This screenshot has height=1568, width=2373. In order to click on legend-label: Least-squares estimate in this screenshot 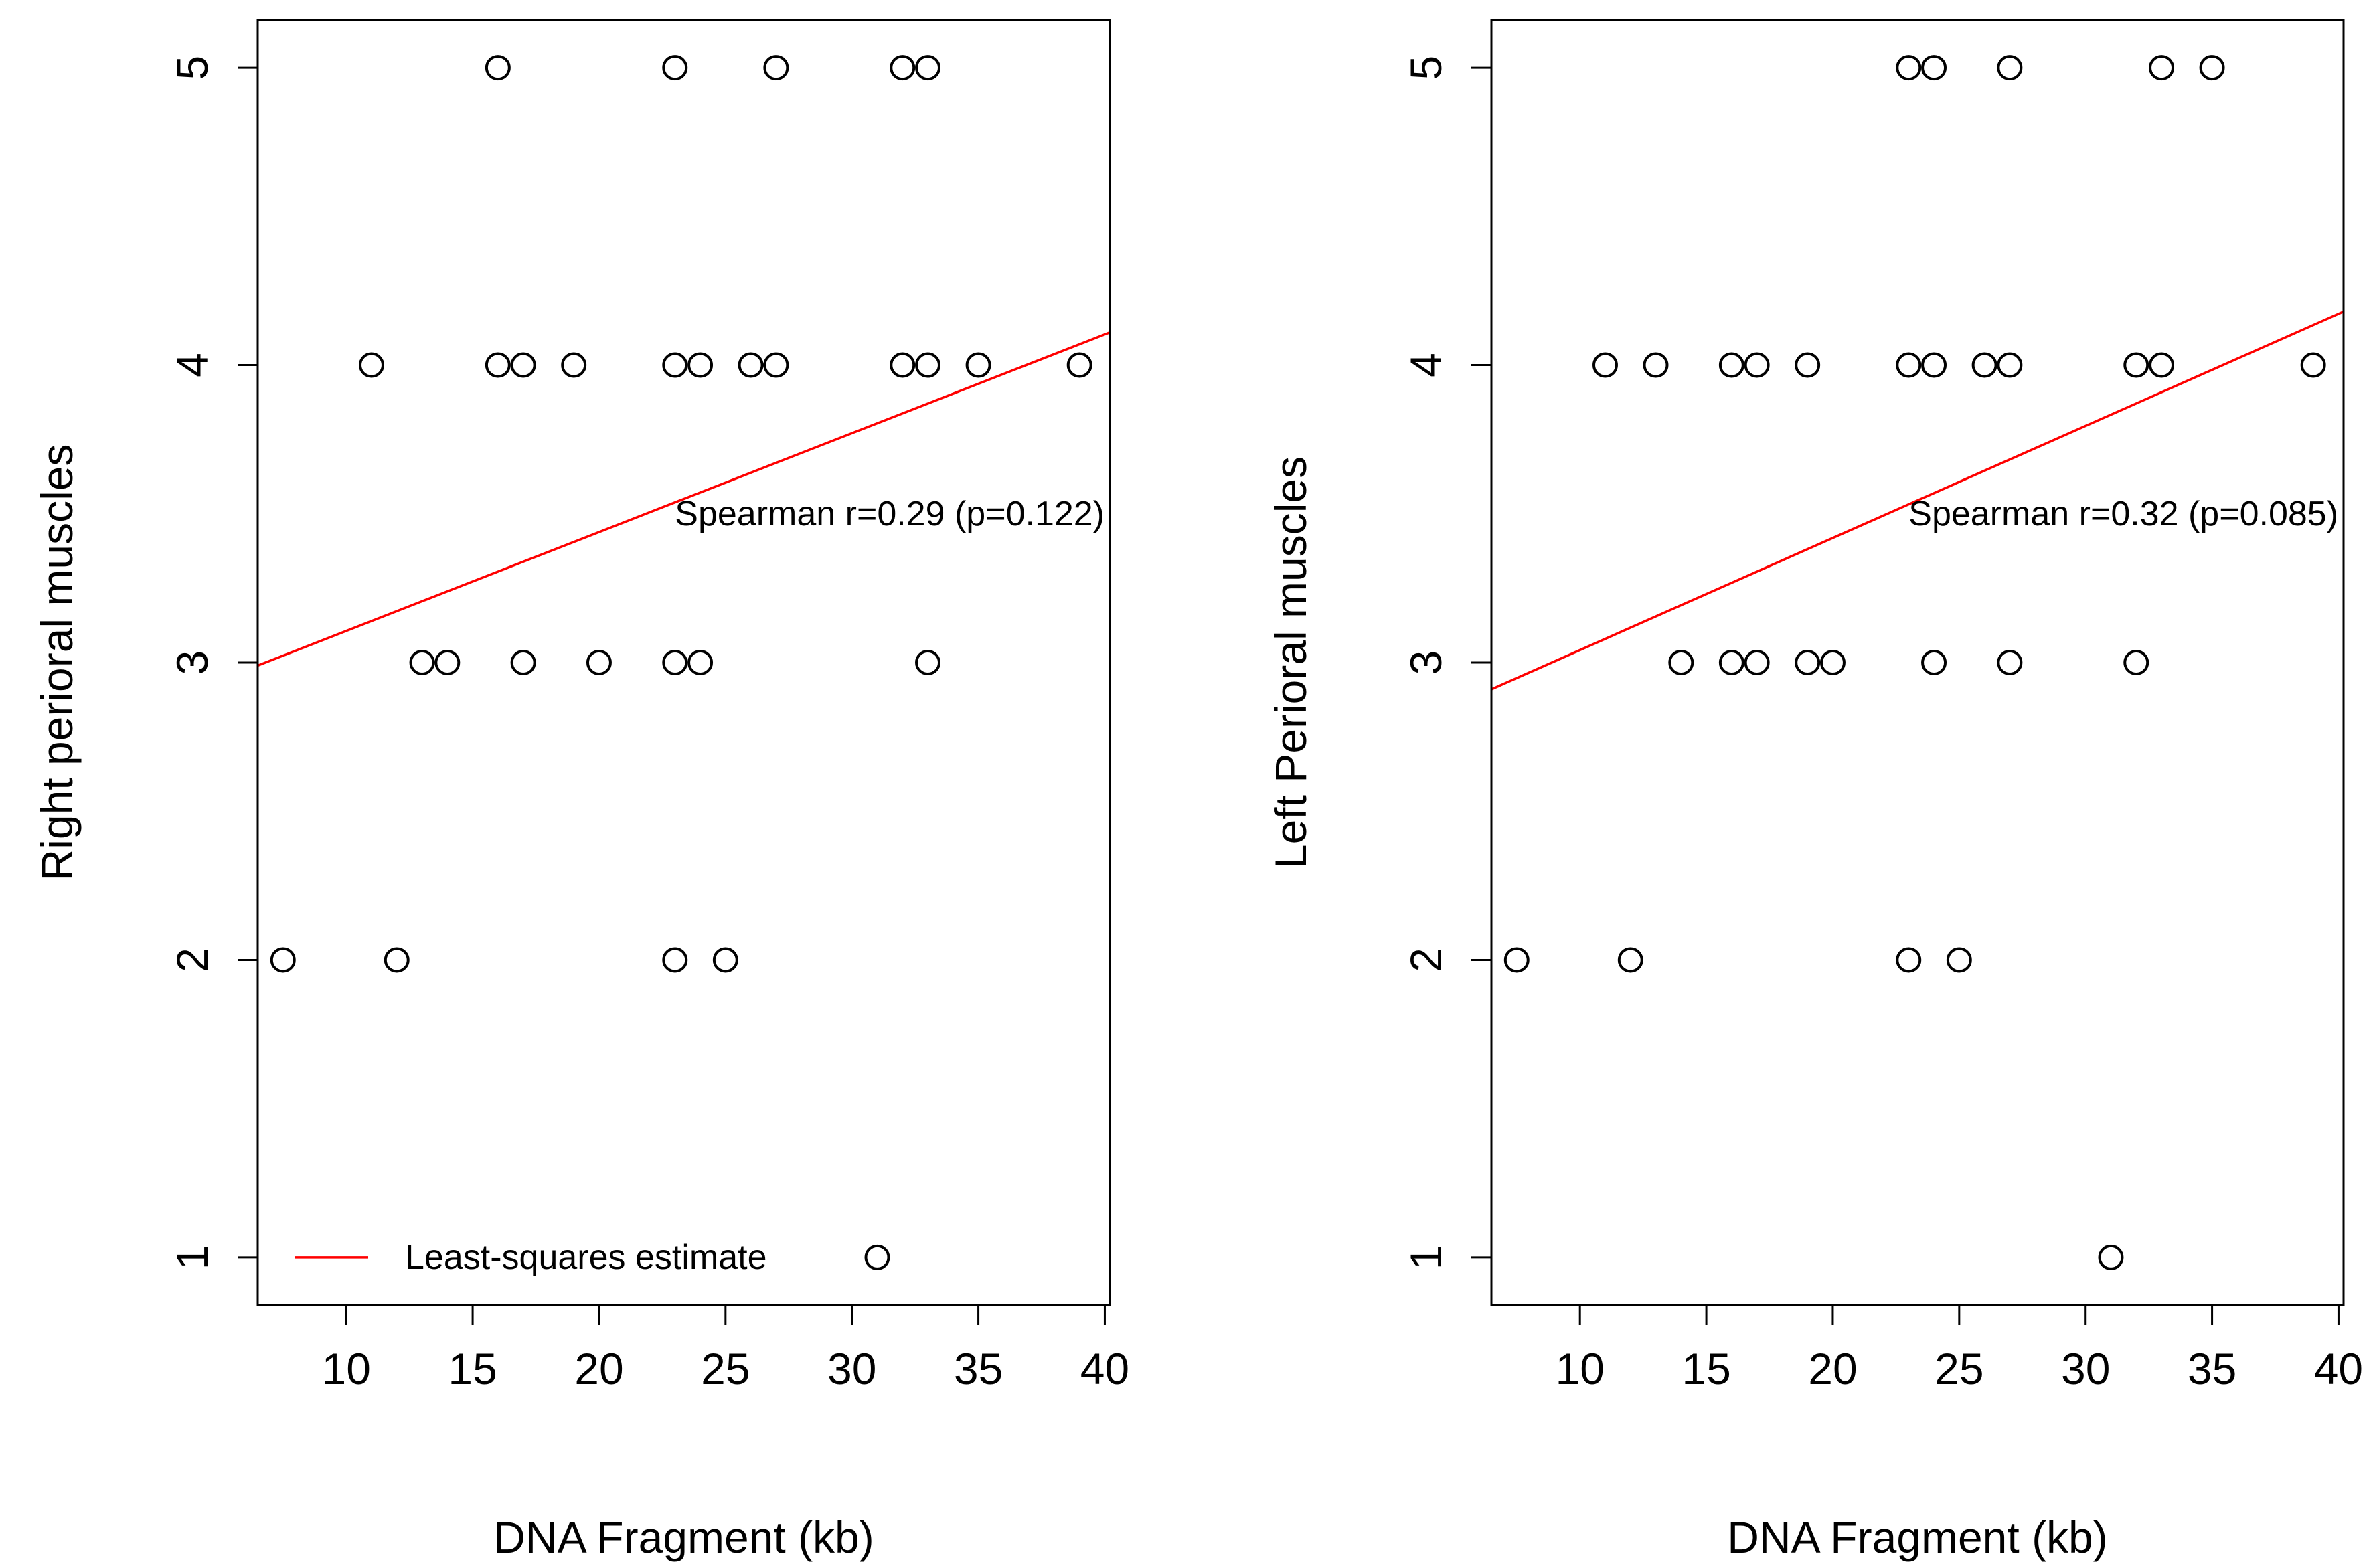, I will do `click(586, 1257)`.